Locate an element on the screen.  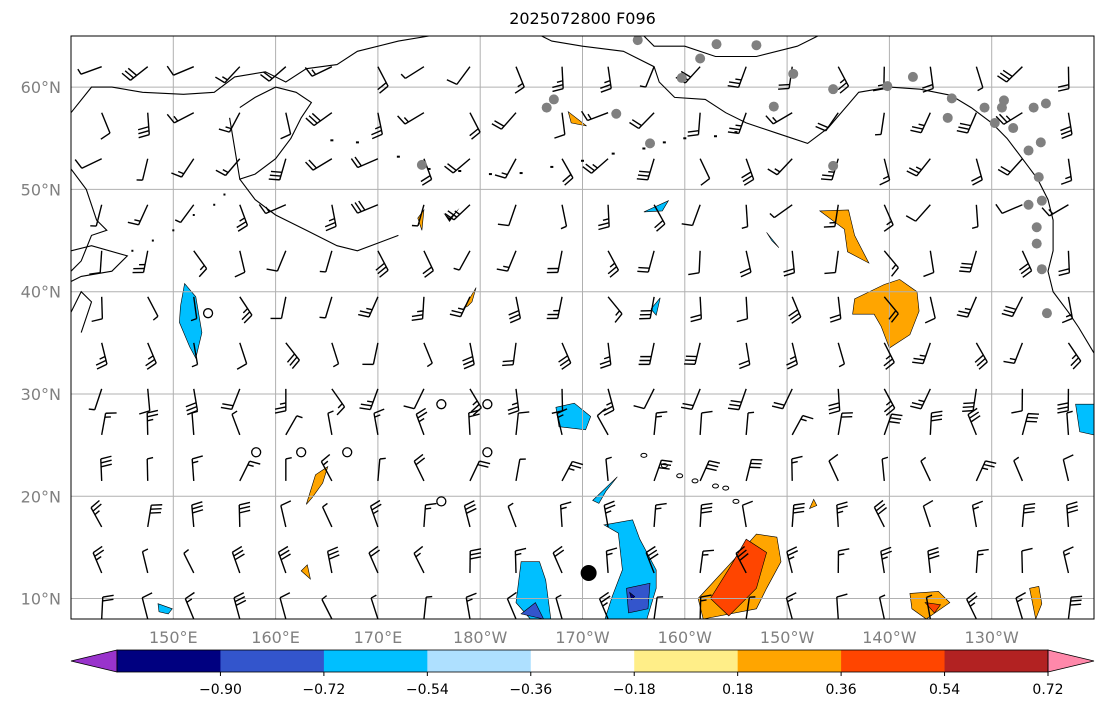
lon-tick-label: 130°W is located at coordinates (992, 637).